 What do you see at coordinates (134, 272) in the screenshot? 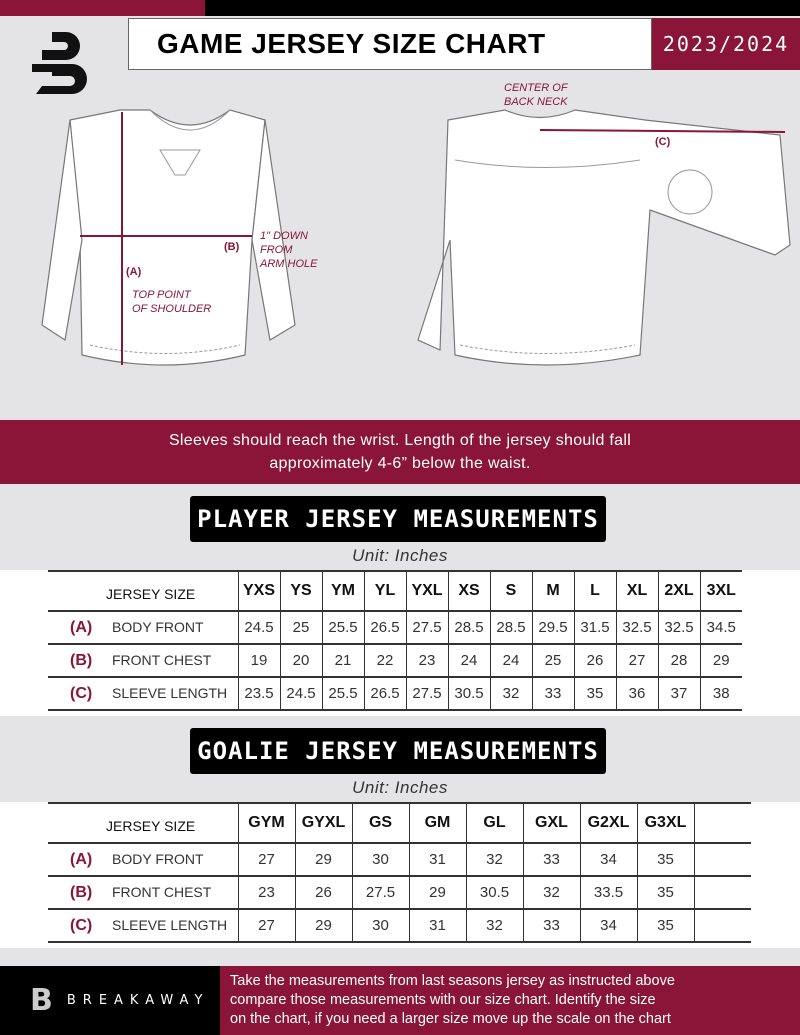
I see `label-a: (A)` at bounding box center [134, 272].